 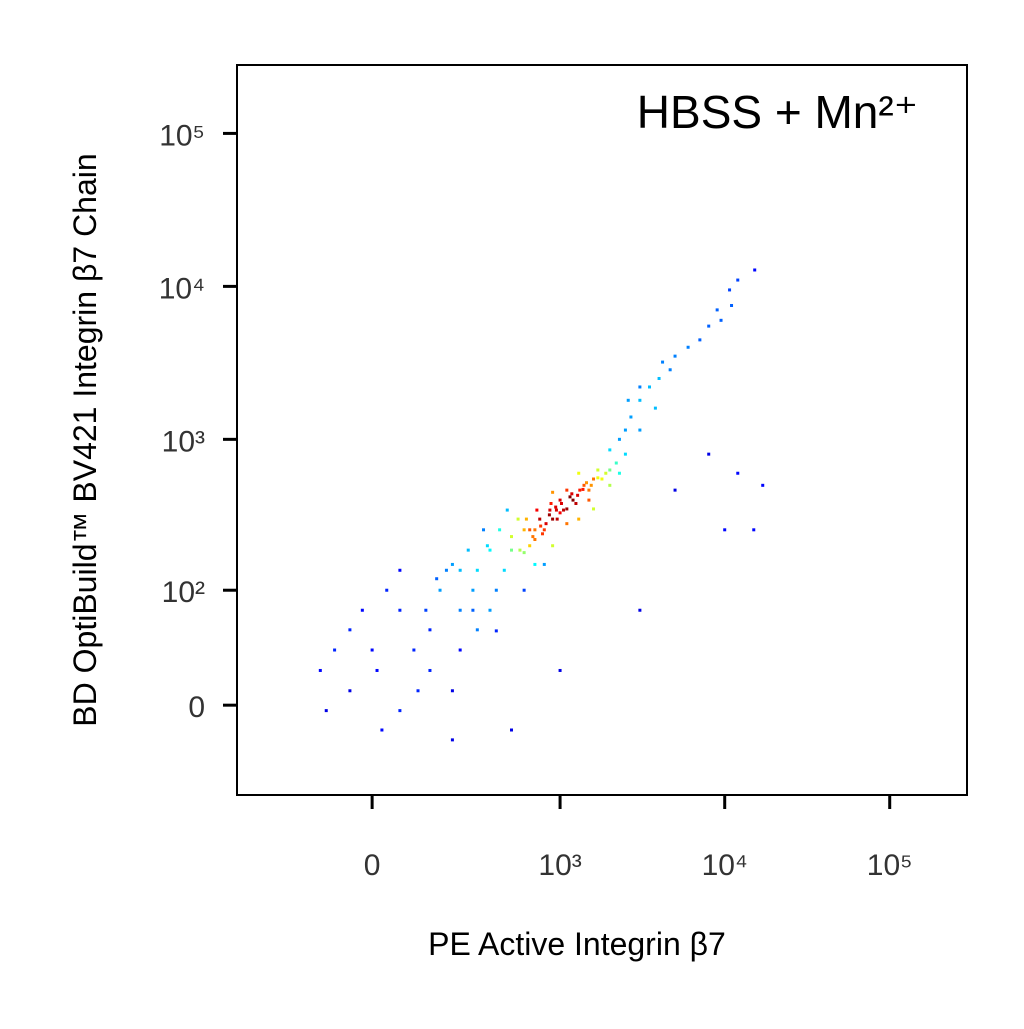 I want to click on x-tick-label: 10⁴, so click(x=725, y=865).